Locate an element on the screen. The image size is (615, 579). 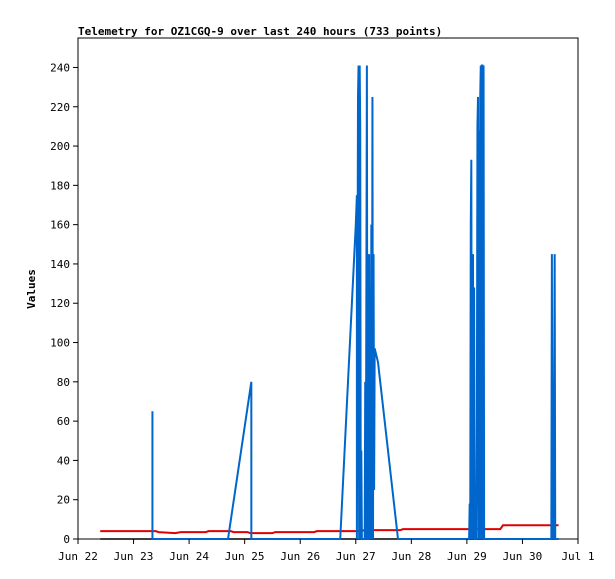
y-tick-label: 100 is located at coordinates (60, 343).